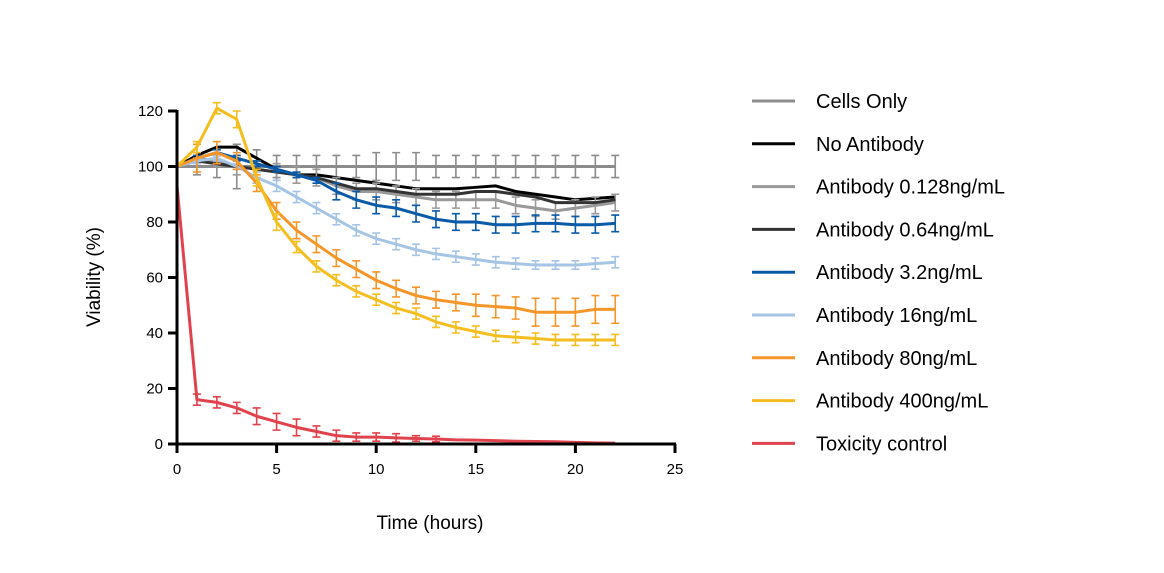  What do you see at coordinates (398, 212) in the screenshot?
I see `series-antibody-16ng-ml` at bounding box center [398, 212].